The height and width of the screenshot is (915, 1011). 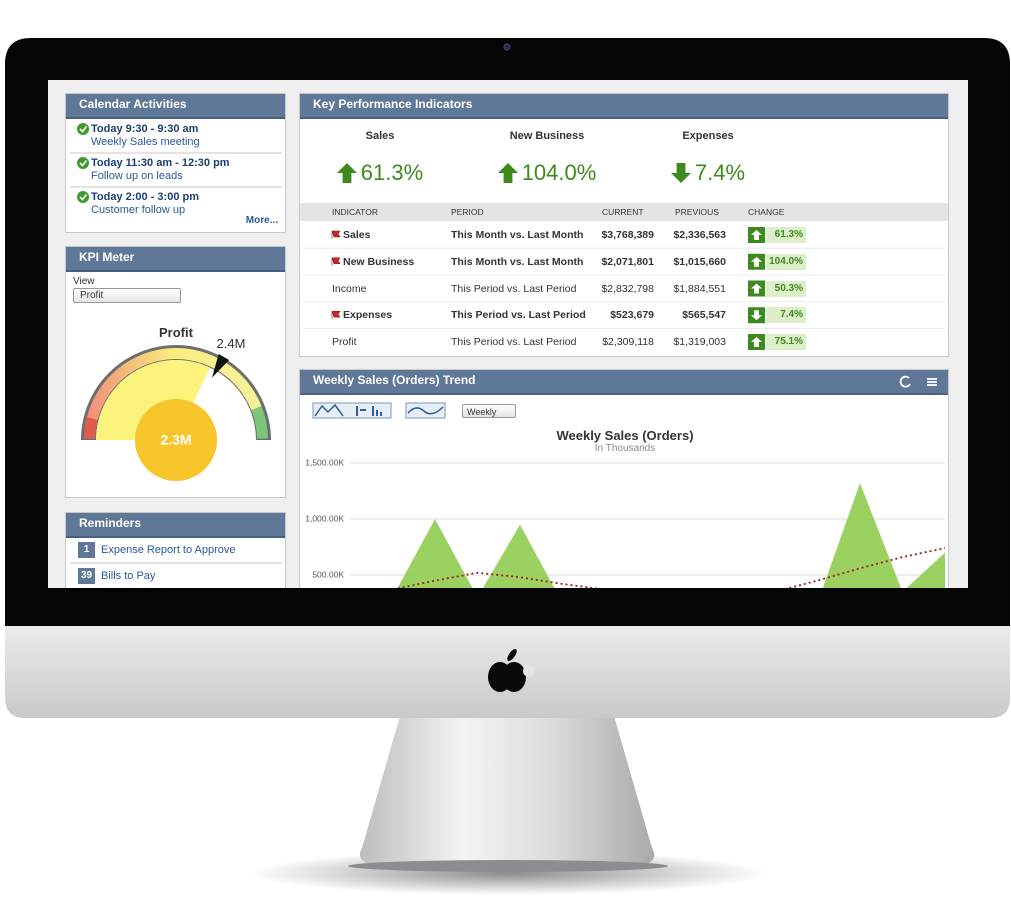 I want to click on camera, so click(x=507, y=47).